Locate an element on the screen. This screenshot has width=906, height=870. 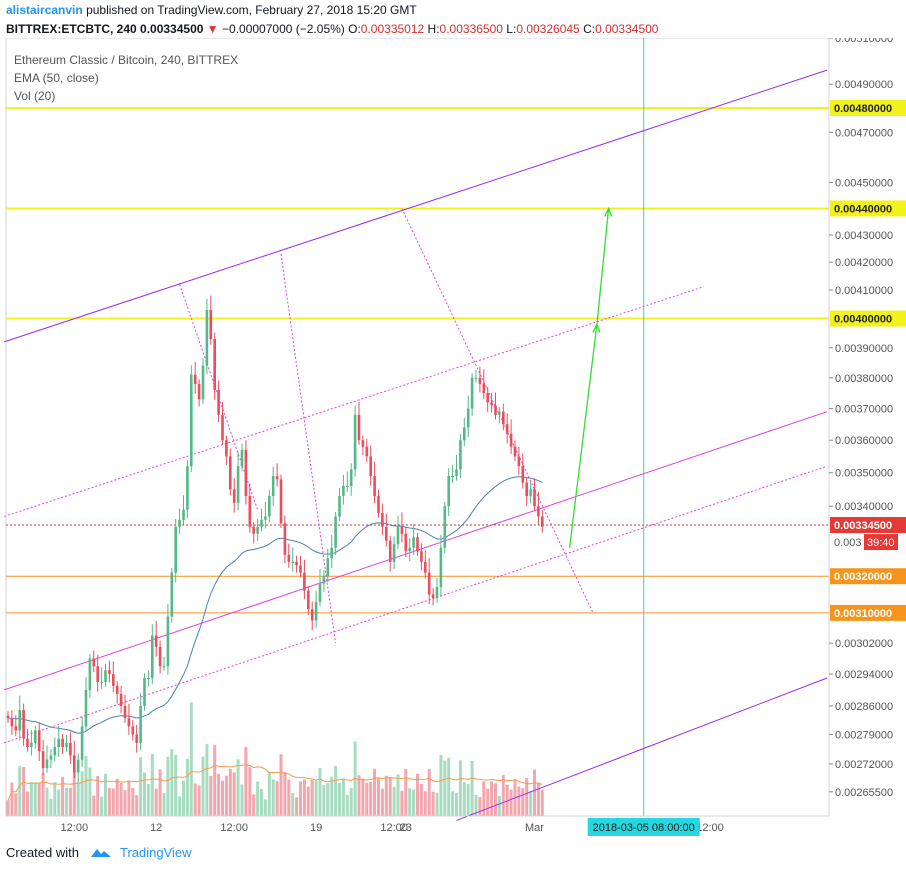
price-tick-label: 0.00279000 is located at coordinates (864, 736).